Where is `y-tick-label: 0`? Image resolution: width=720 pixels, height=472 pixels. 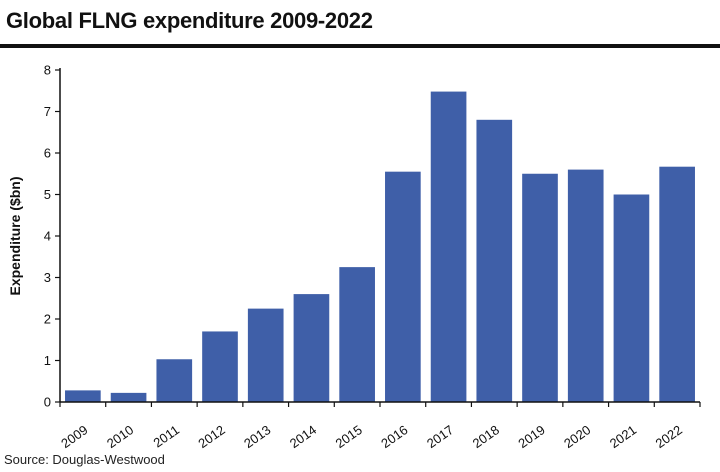
y-tick-label: 0 is located at coordinates (47, 402).